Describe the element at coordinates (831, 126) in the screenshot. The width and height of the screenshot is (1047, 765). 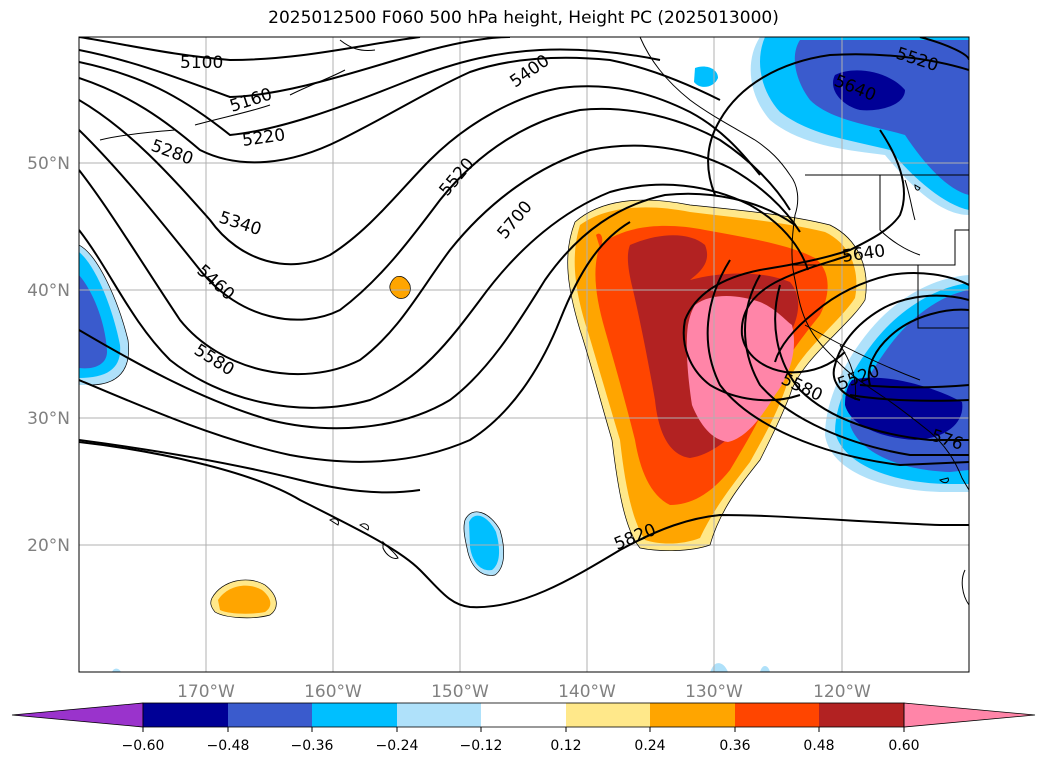
I see `anomaly-negative-northeast` at that location.